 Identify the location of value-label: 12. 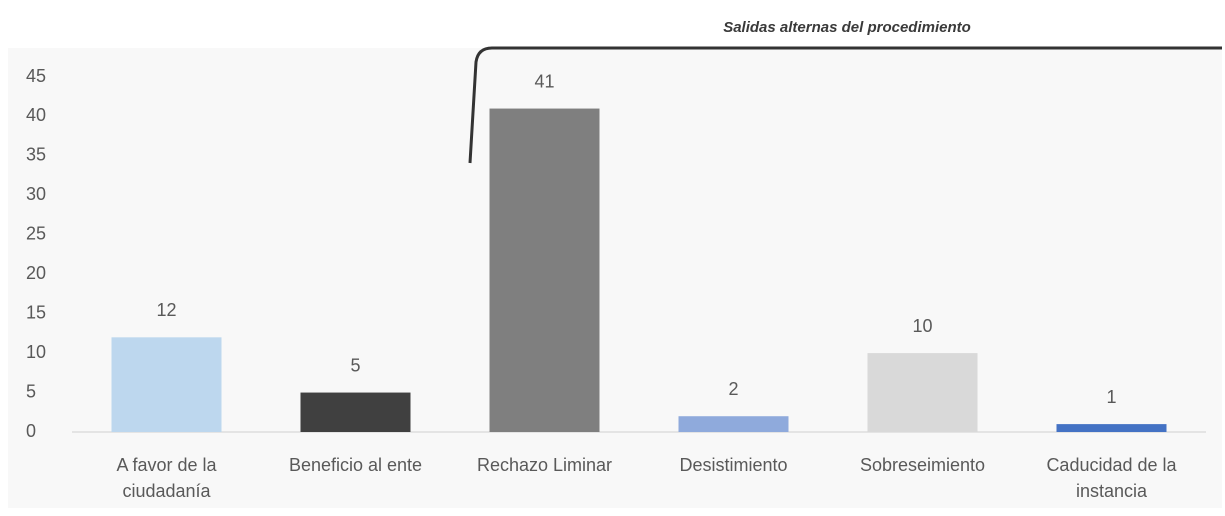
(166, 310).